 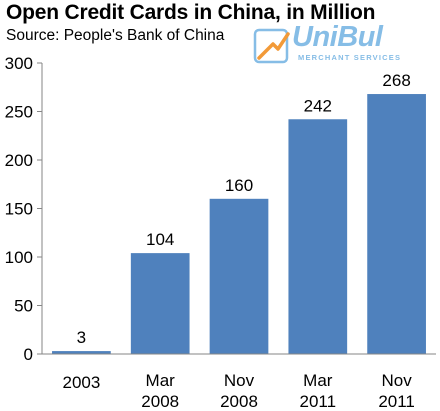 I want to click on y-axis: 0 50 100 150 200 250 300, so click(x=24, y=209).